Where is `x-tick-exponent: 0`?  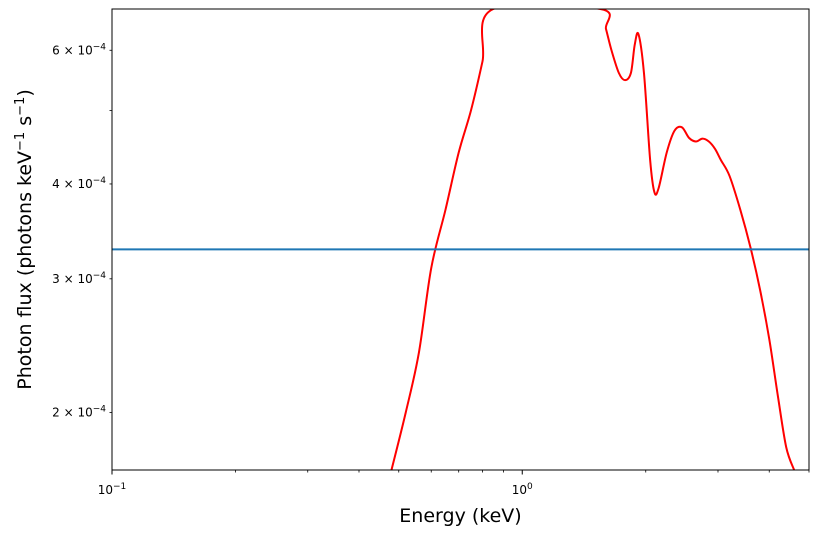 x-tick-exponent: 0 is located at coordinates (530, 487).